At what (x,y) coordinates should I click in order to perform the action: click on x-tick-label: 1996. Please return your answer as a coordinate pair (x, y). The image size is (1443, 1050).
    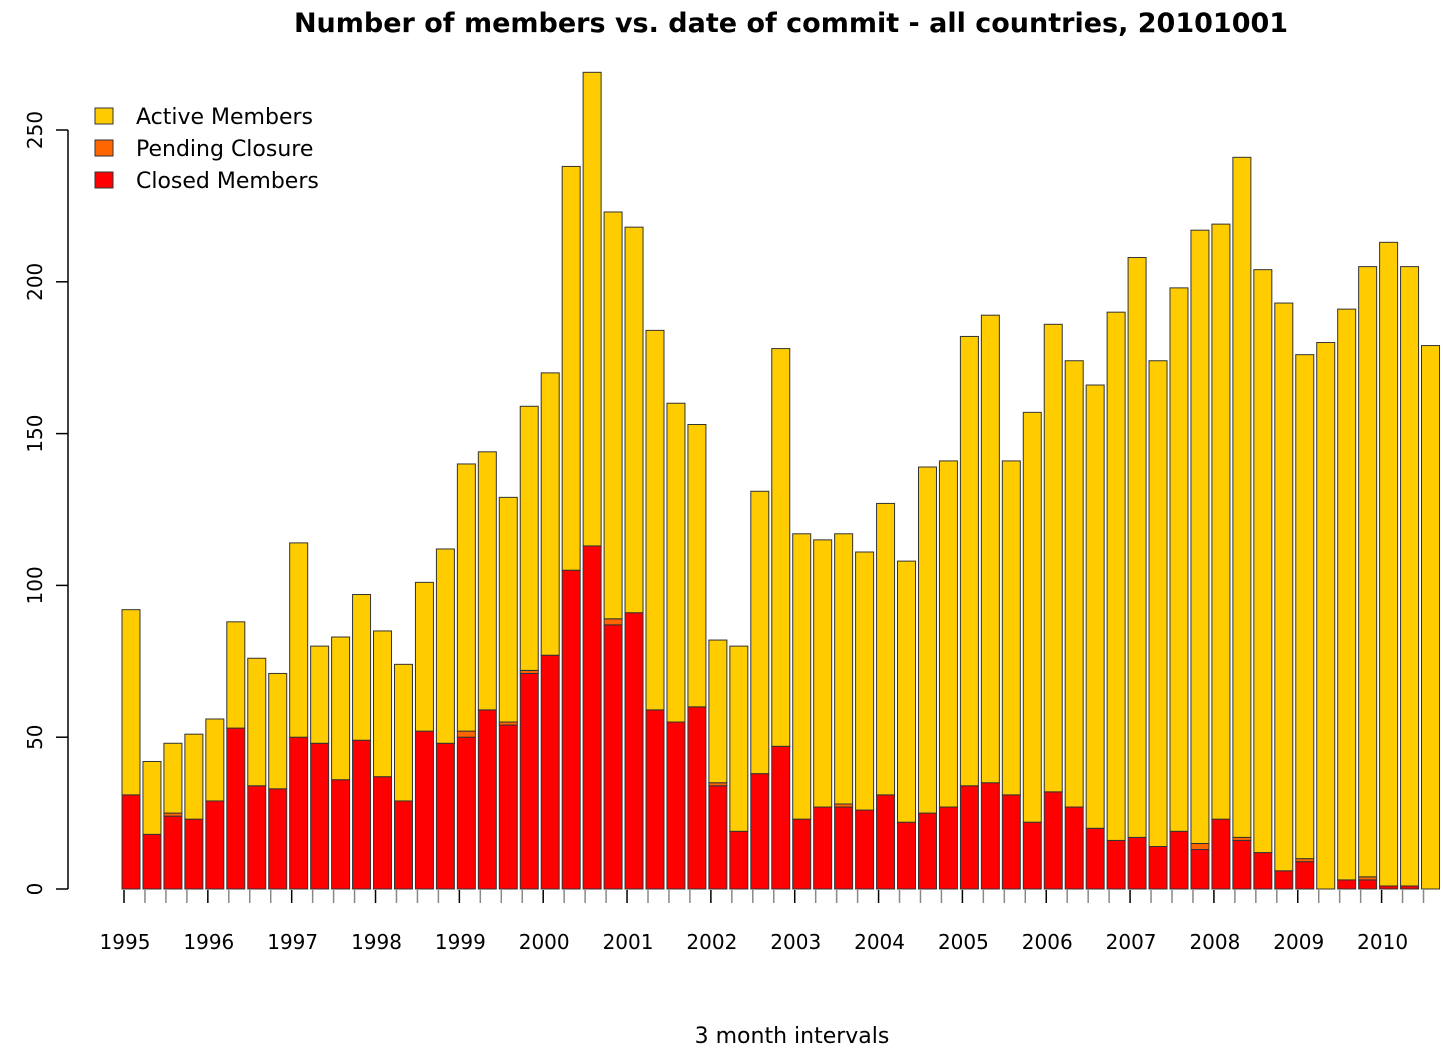
    Looking at the image, I should click on (208, 942).